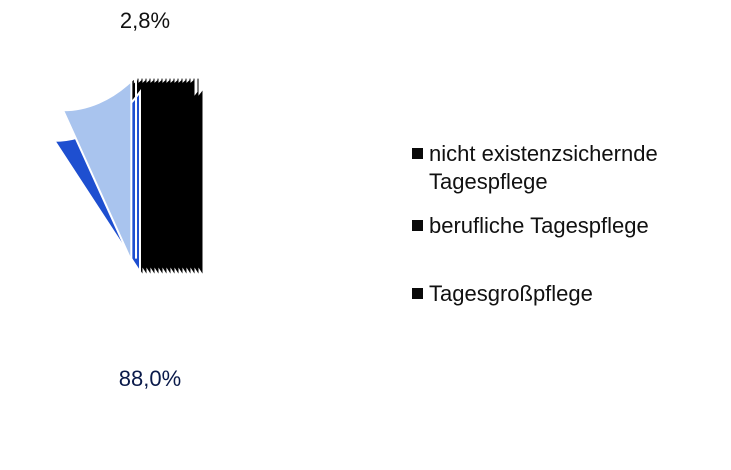  Describe the element at coordinates (145, 20) in the screenshot. I see `value-label: 2,8%` at that location.